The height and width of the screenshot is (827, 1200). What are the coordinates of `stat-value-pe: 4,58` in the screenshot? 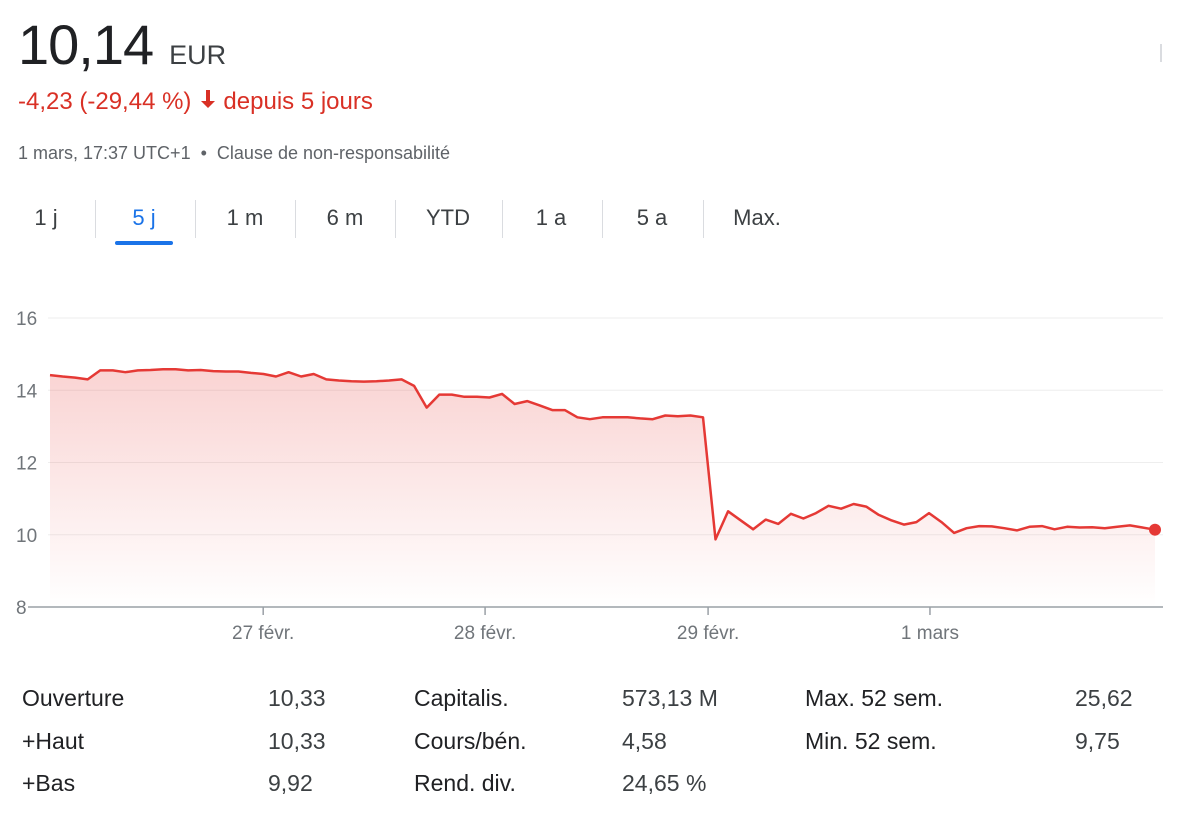 It's located at (644, 741).